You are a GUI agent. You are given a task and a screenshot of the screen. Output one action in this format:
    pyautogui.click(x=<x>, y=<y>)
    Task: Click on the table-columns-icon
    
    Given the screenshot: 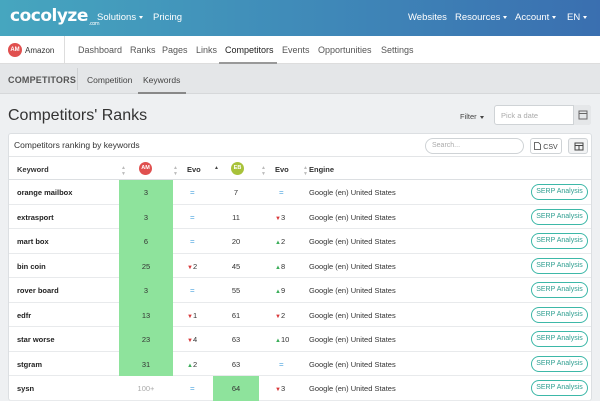 What is the action you would take?
    pyautogui.click(x=579, y=146)
    